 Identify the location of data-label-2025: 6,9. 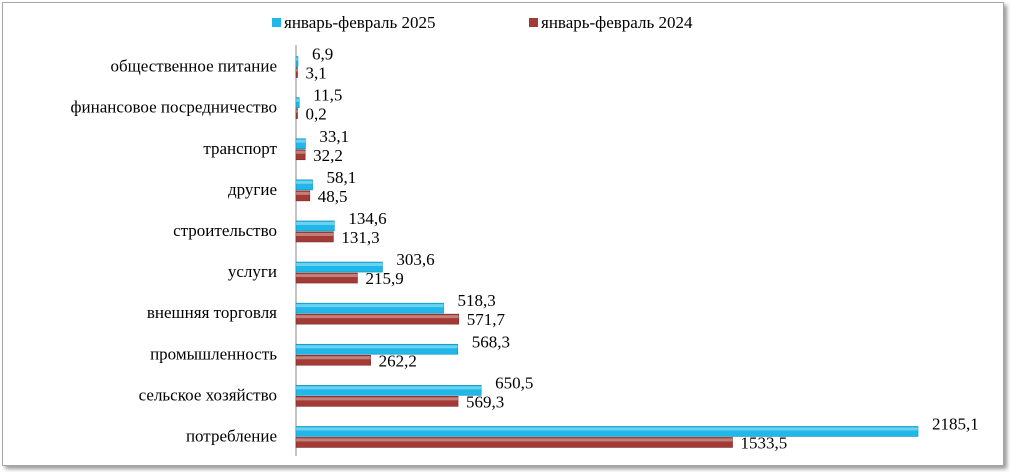
(322, 54).